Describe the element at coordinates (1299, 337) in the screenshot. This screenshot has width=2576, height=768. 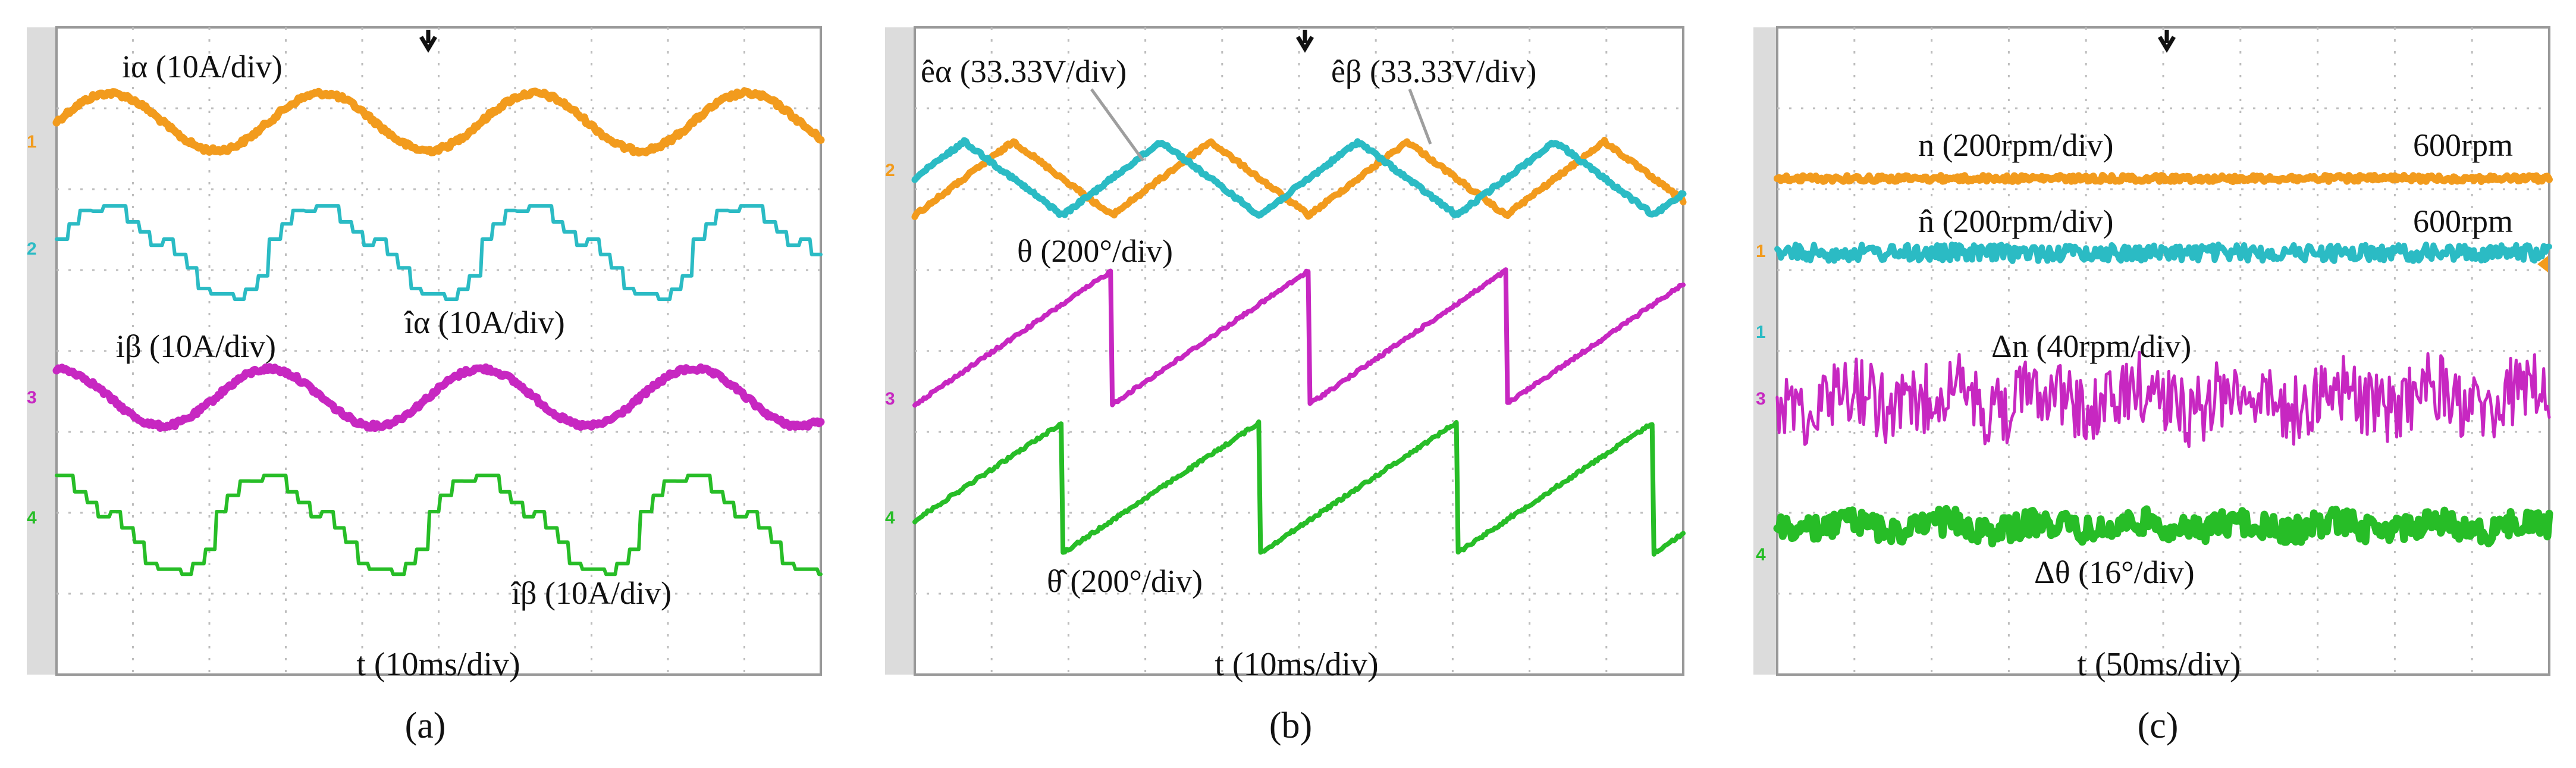
I see `trace-theta` at that location.